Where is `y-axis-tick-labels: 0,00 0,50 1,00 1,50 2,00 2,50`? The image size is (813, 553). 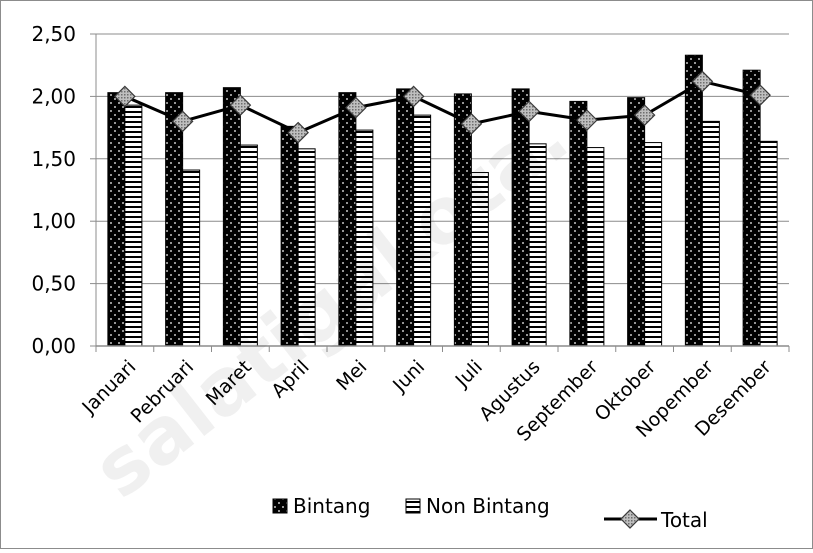 y-axis-tick-labels: 0,00 0,50 1,00 1,50 2,00 2,50 is located at coordinates (53, 190).